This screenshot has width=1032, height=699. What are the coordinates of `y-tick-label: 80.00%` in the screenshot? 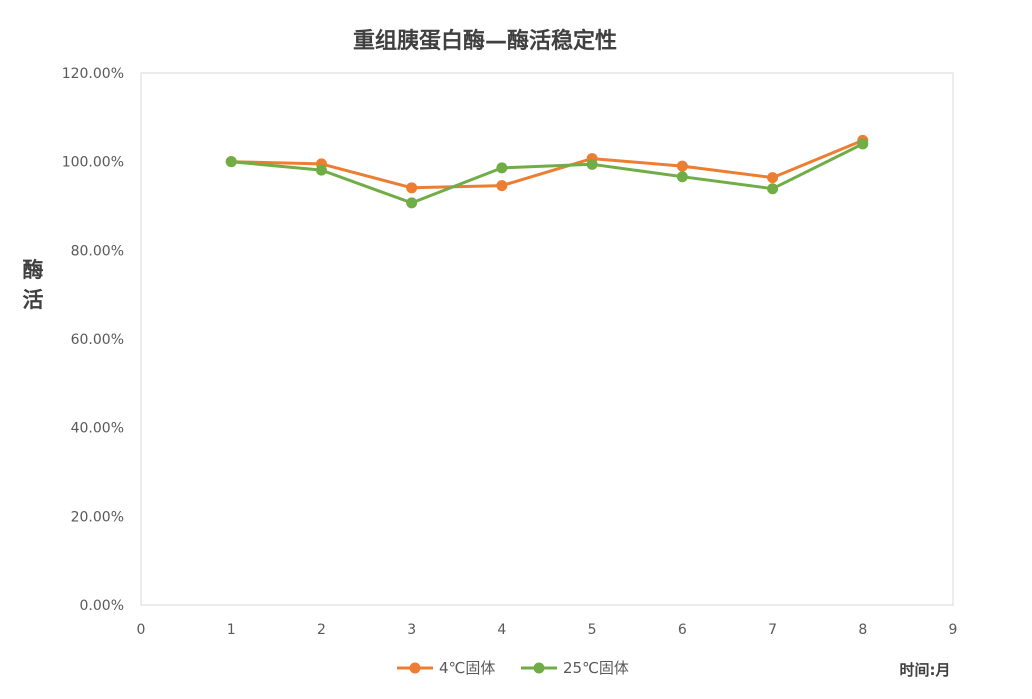 It's located at (97, 251).